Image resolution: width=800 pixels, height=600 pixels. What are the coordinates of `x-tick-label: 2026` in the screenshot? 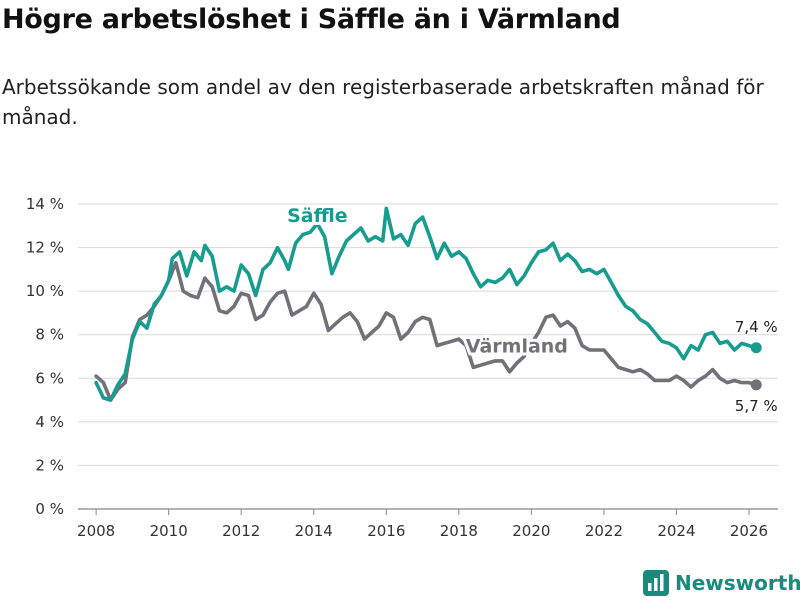 It's located at (749, 531).